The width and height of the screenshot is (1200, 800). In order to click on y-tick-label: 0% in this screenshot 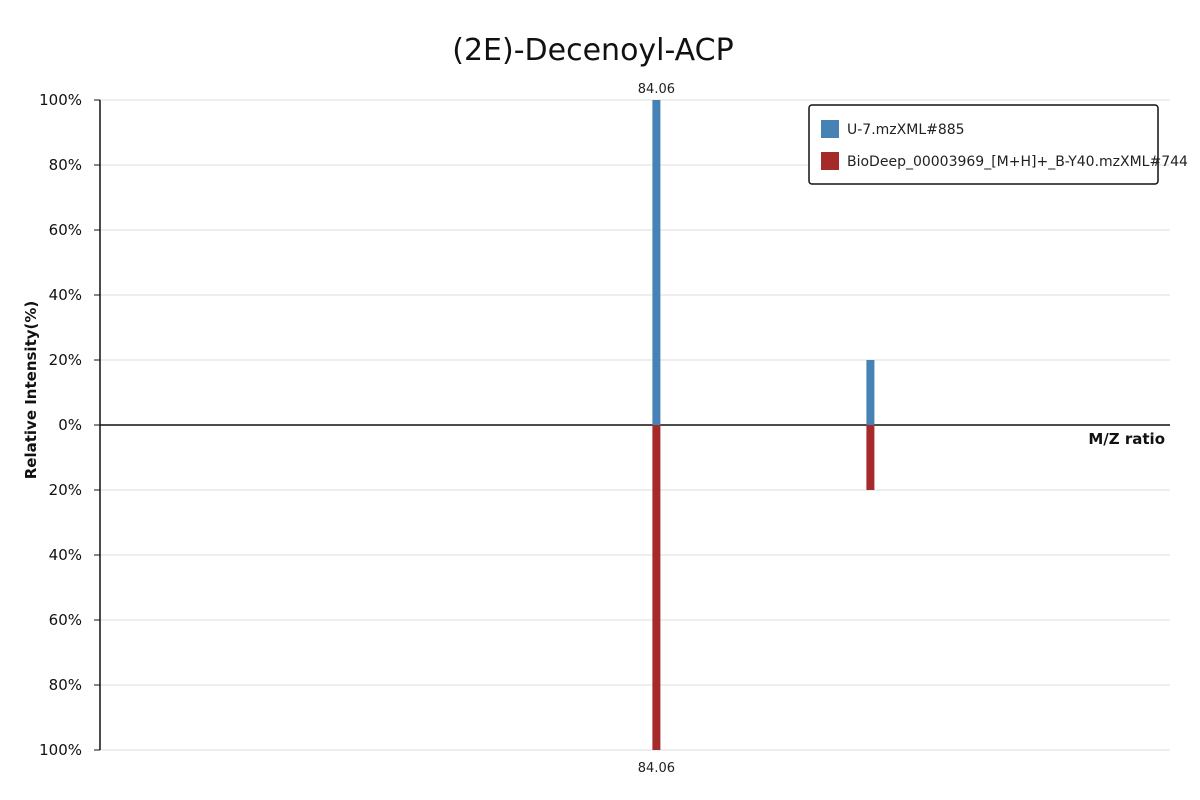, I will do `click(70, 425)`.